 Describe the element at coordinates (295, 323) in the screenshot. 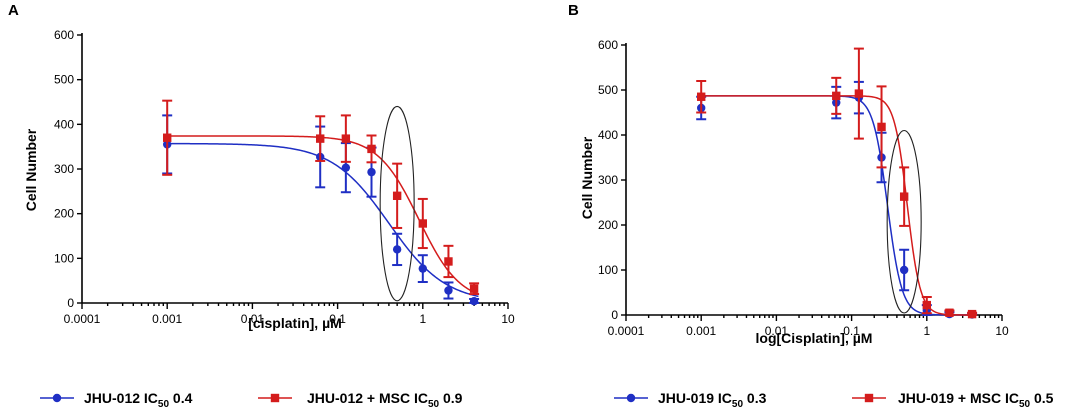

I see `x-axis-title: [cisplatin], µM` at that location.